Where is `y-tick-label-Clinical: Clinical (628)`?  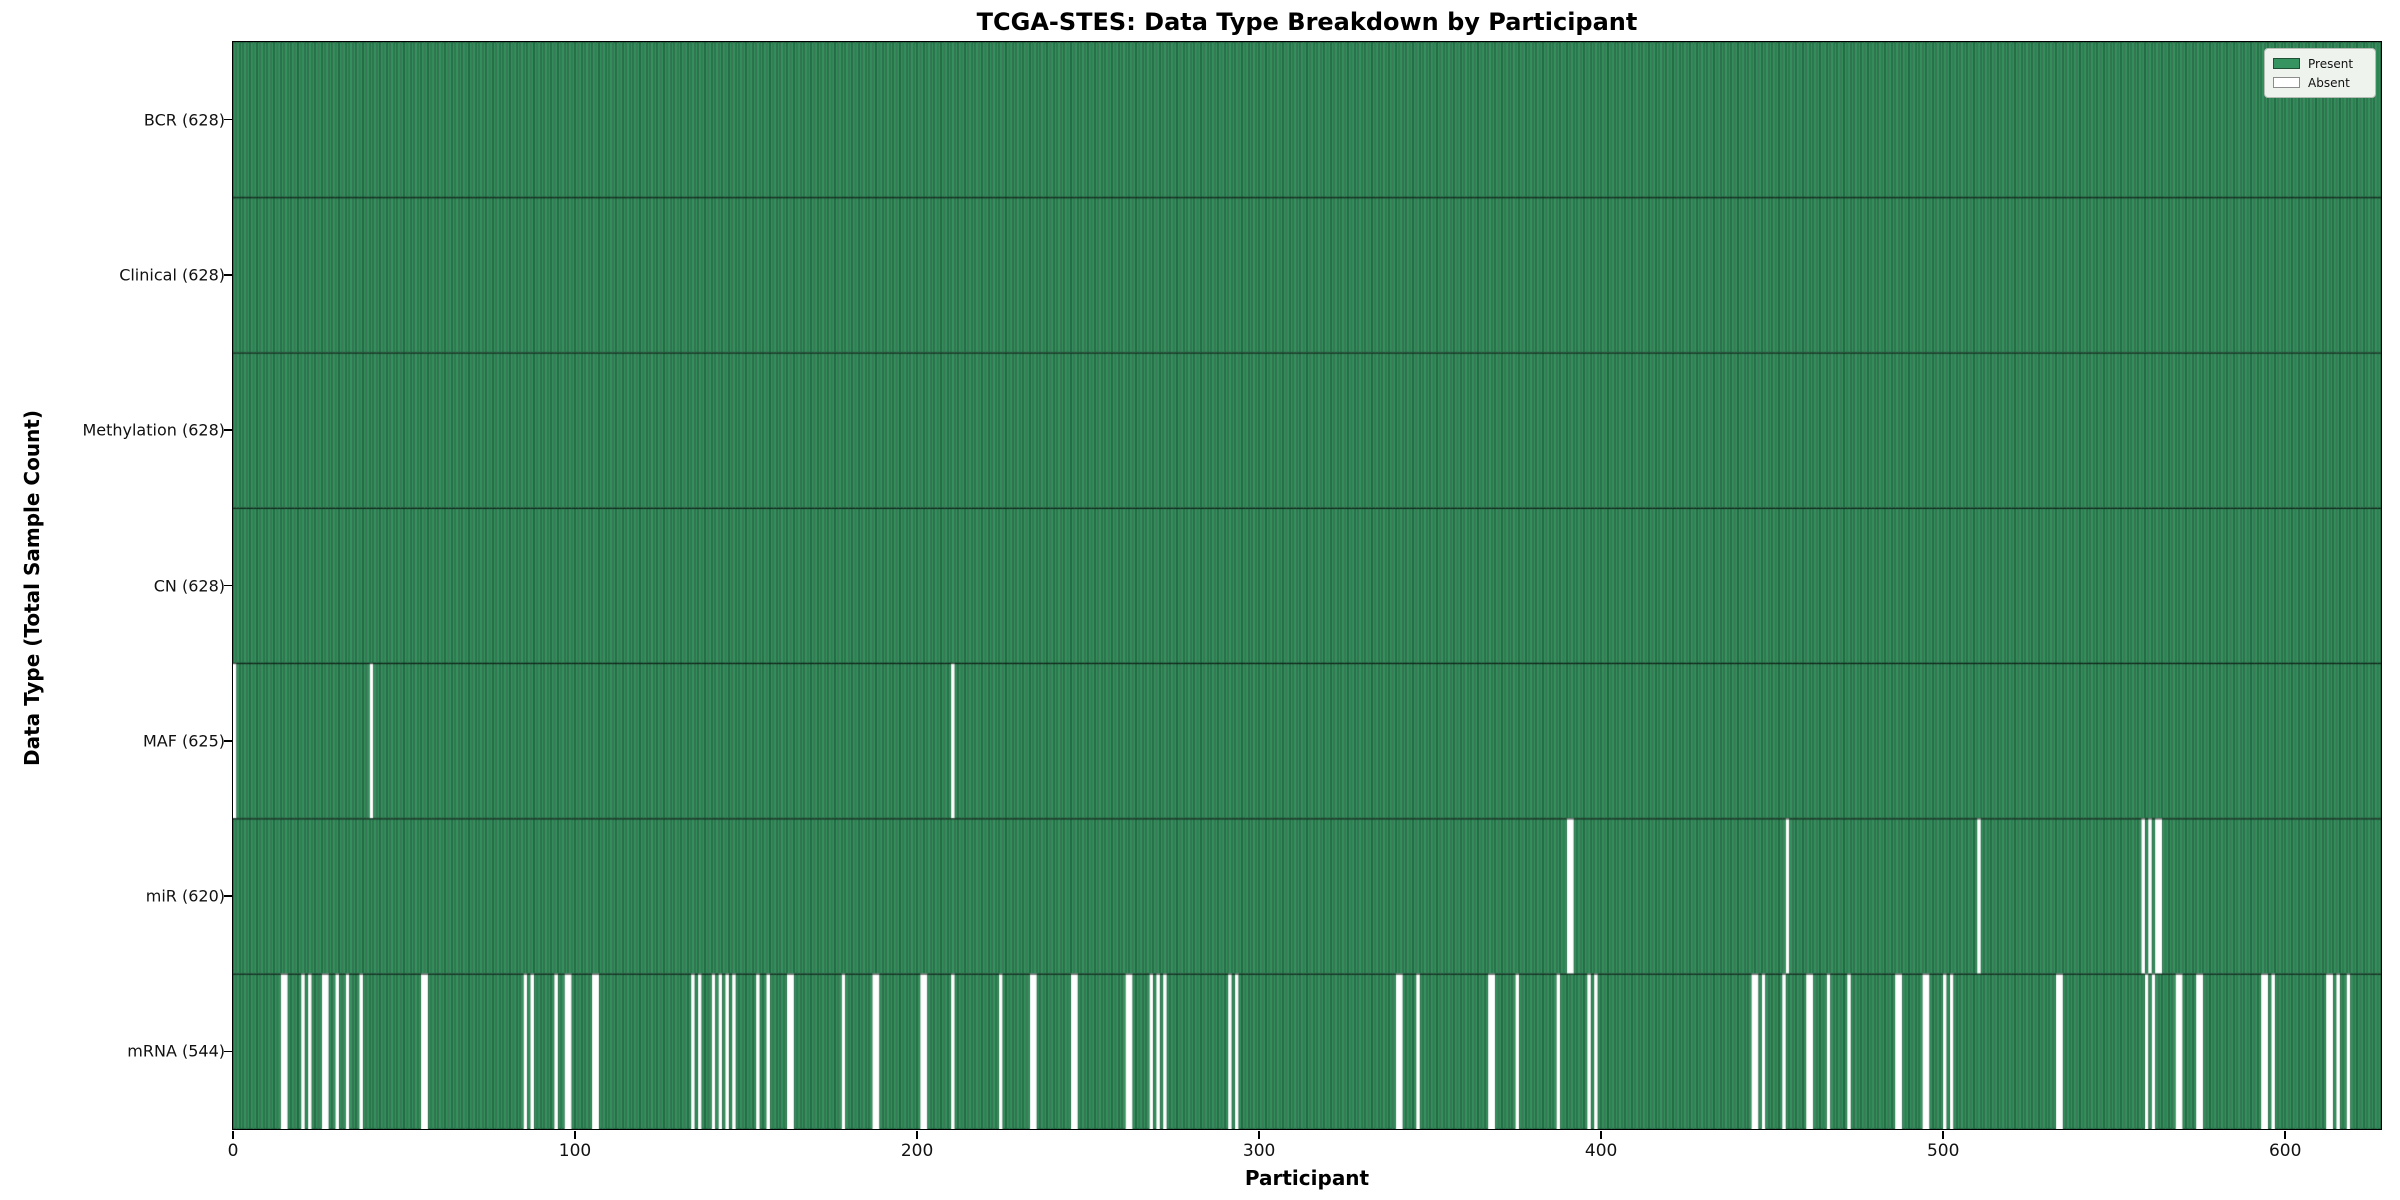 y-tick-label-Clinical: Clinical (628) is located at coordinates (172, 275).